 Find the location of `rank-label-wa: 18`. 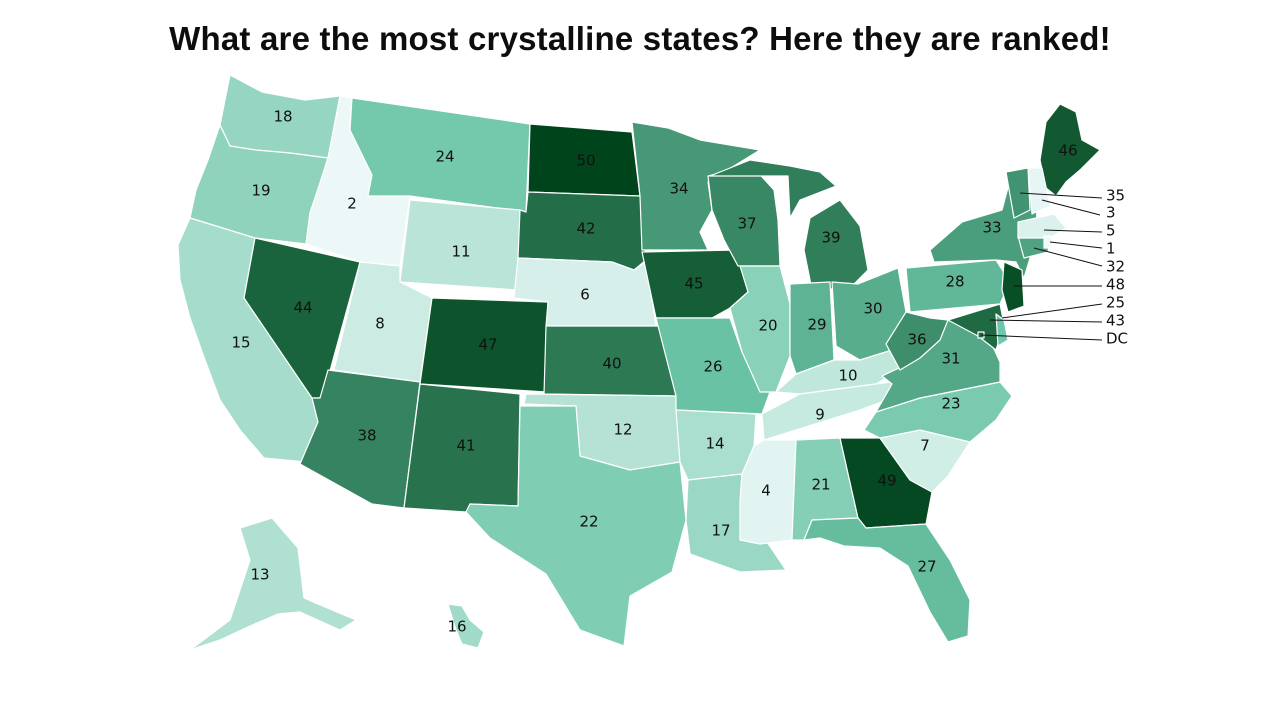

rank-label-wa: 18 is located at coordinates (282, 117).